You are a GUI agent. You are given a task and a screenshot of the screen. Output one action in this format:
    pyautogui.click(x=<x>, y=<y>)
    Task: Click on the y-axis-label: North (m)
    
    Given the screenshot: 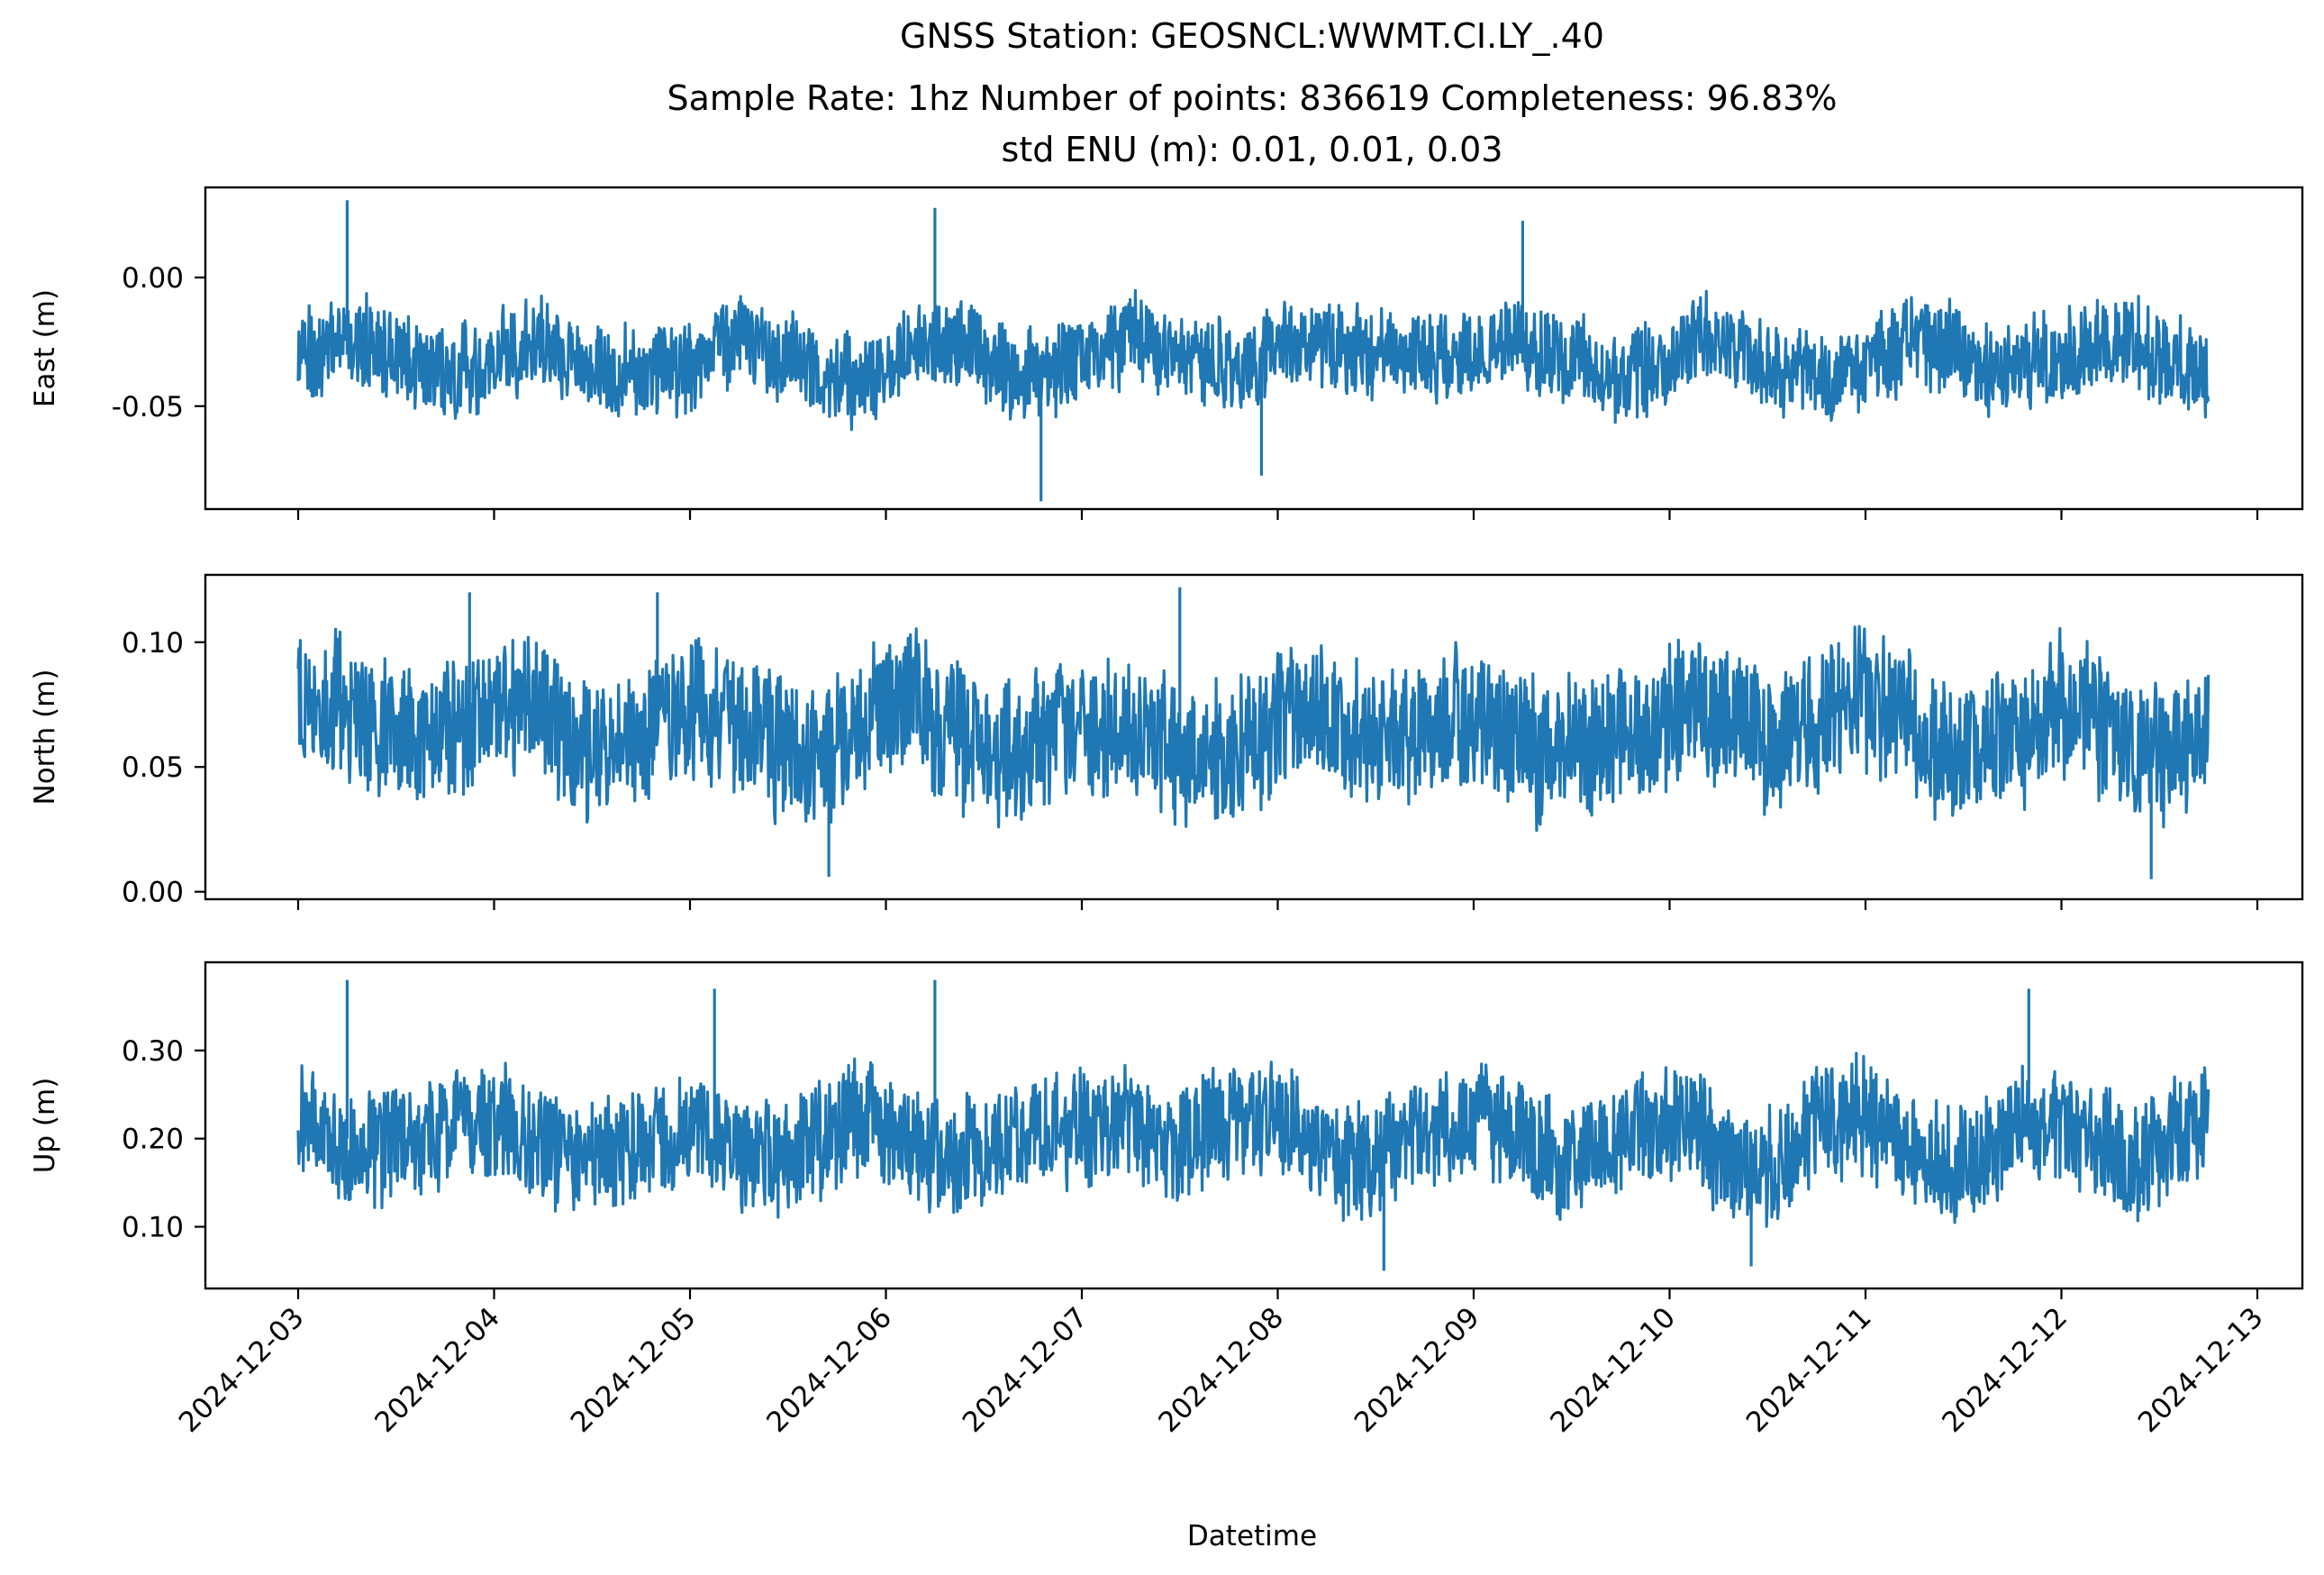 What is the action you would take?
    pyautogui.click(x=45, y=737)
    